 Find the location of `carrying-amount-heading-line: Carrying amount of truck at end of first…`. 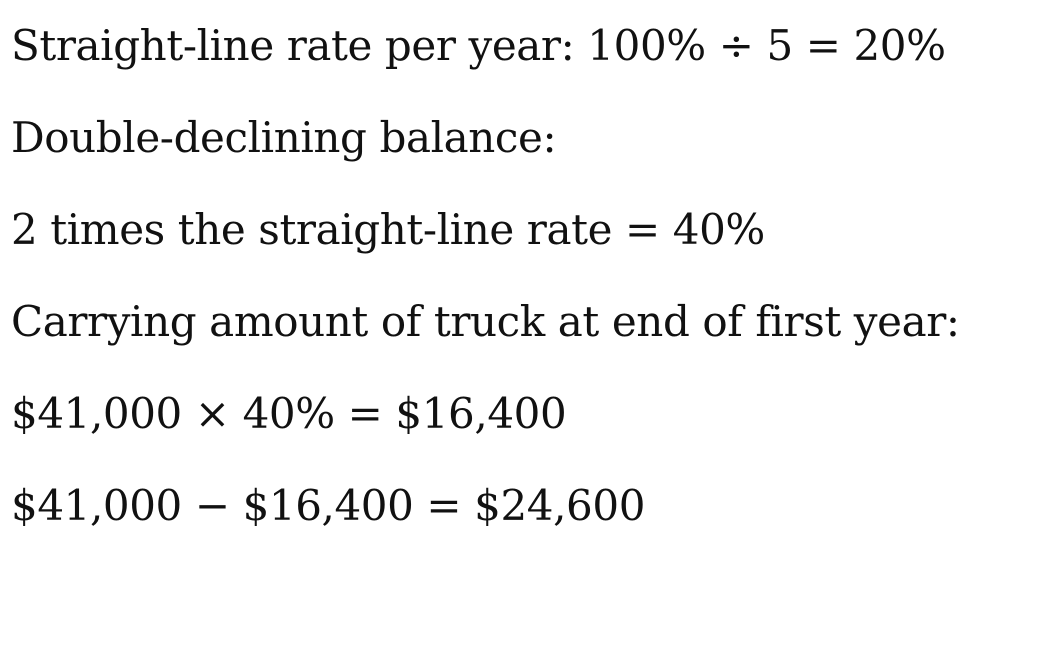

carrying-amount-heading-line: Carrying amount of truck at end of first… is located at coordinates (485, 321).